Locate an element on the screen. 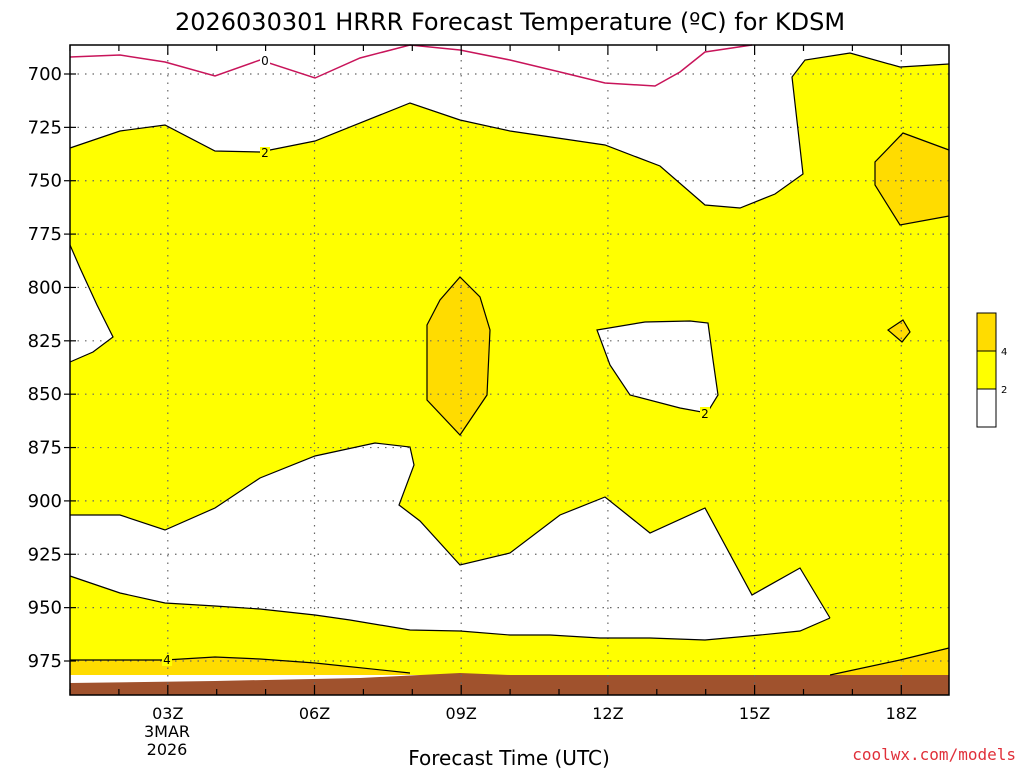 Image resolution: width=1024 pixels, height=768 pixels. y-tick-label: 850 is located at coordinates (45, 394).